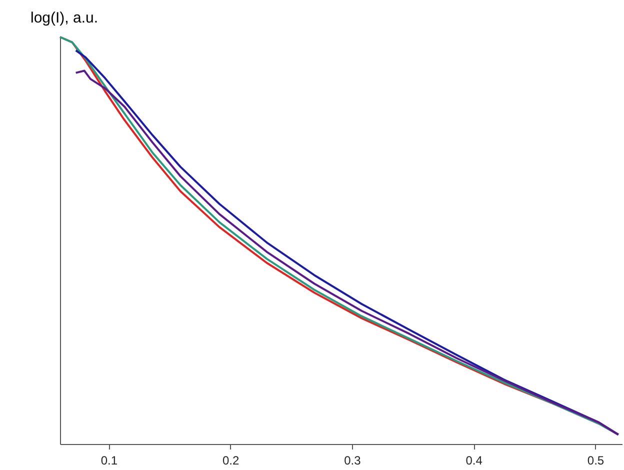 The width and height of the screenshot is (624, 470). What do you see at coordinates (595, 461) in the screenshot?
I see `x-tick-label: 0.5` at bounding box center [595, 461].